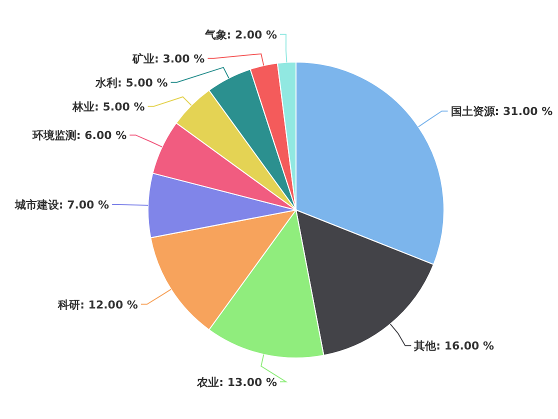 The width and height of the screenshot is (558, 419). I want to click on slice-label: 环境监测: 6.00 %, so click(79, 135).